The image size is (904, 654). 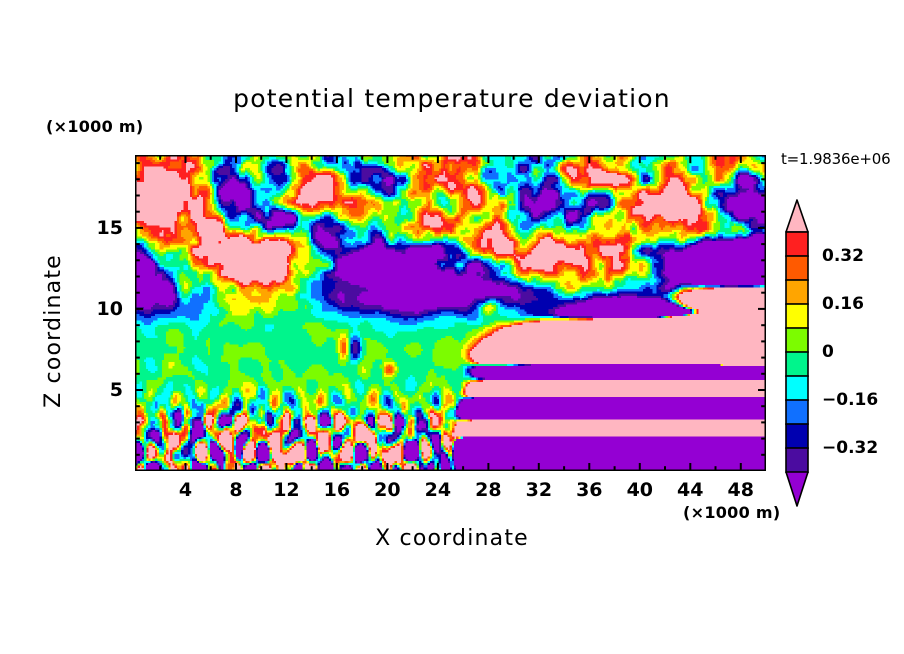 What do you see at coordinates (109, 227) in the screenshot?
I see `y-tick-label: 15` at bounding box center [109, 227].